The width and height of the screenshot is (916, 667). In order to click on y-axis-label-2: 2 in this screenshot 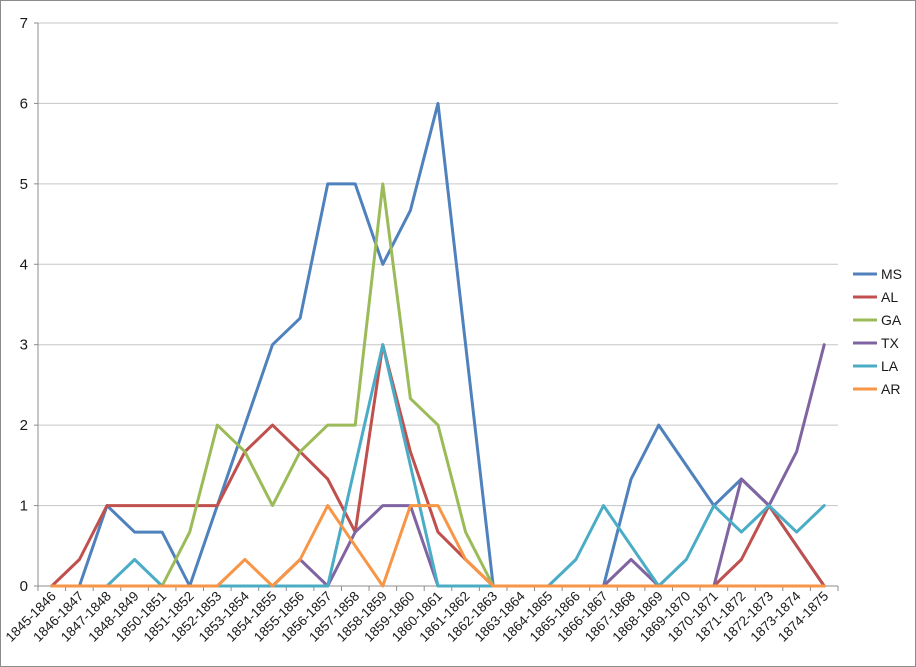, I will do `click(24, 425)`.